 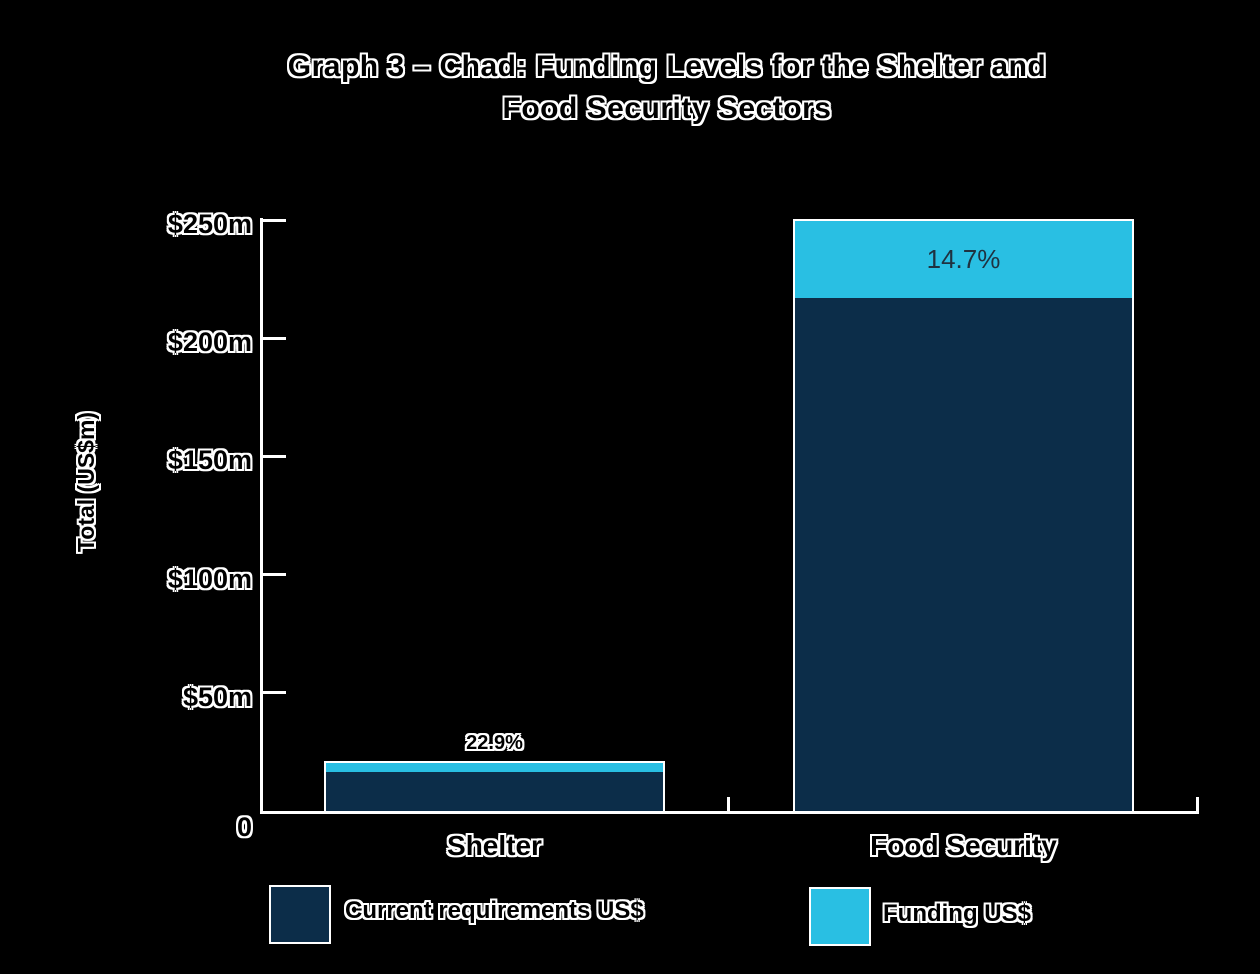 I want to click on bar-percent-label: 14.7%, so click(x=963, y=258).